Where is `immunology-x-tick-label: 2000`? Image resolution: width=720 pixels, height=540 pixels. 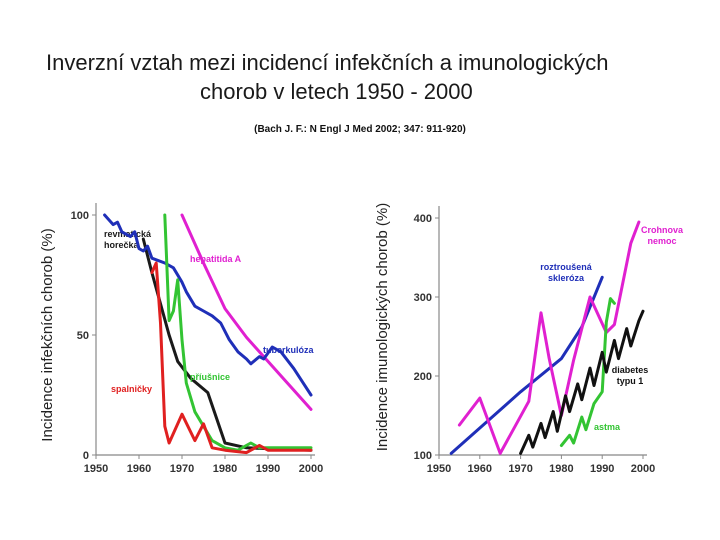
immunology-x-tick-label: 2000 is located at coordinates (643, 469).